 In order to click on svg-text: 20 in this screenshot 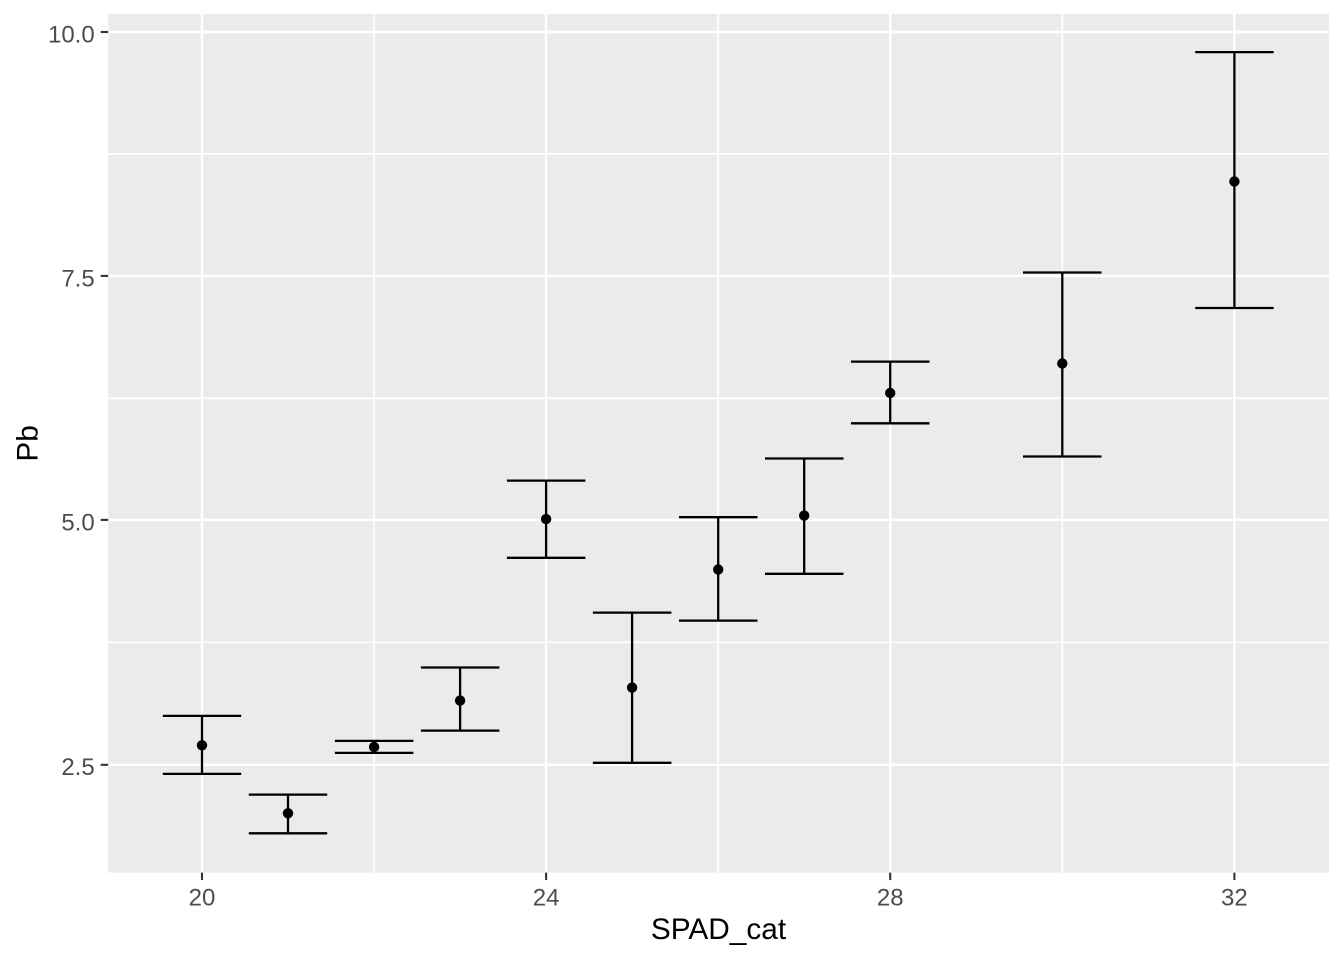, I will do `click(202, 898)`.